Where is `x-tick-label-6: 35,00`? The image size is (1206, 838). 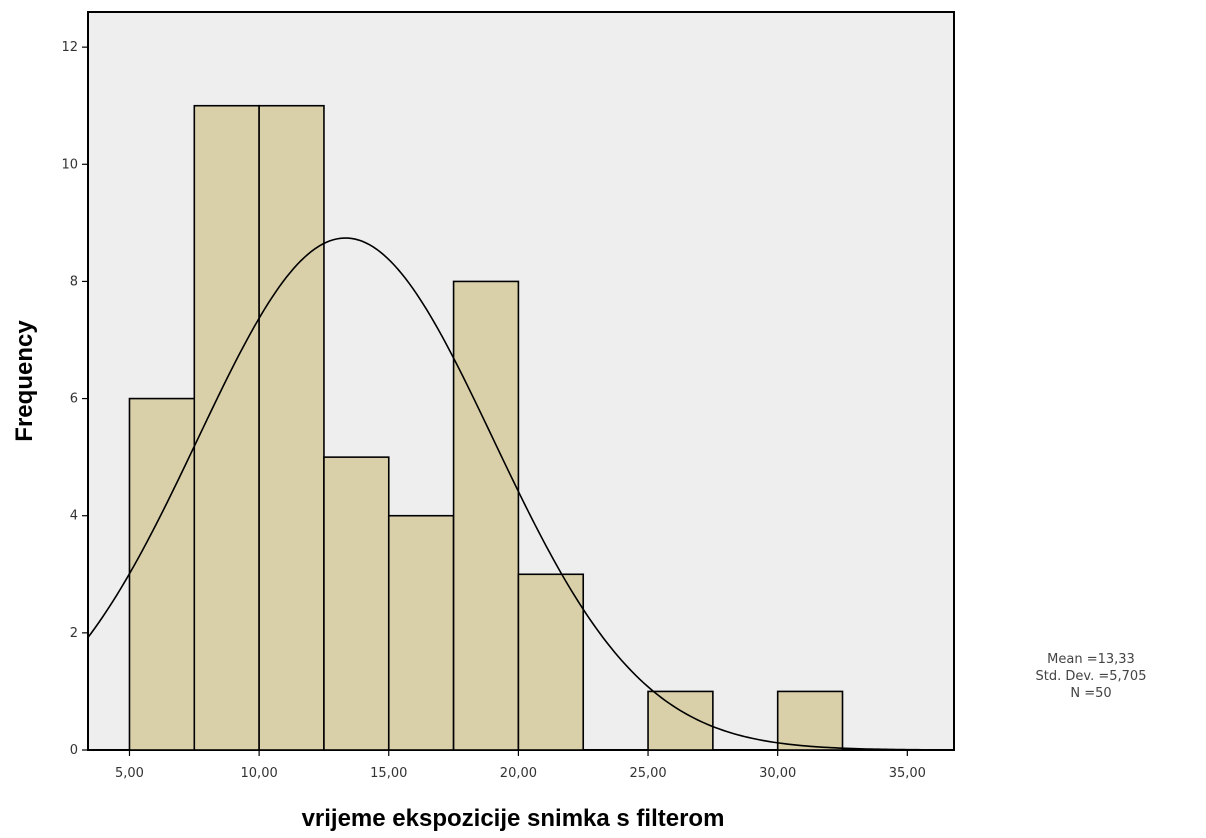
x-tick-label-6: 35,00 is located at coordinates (907, 773).